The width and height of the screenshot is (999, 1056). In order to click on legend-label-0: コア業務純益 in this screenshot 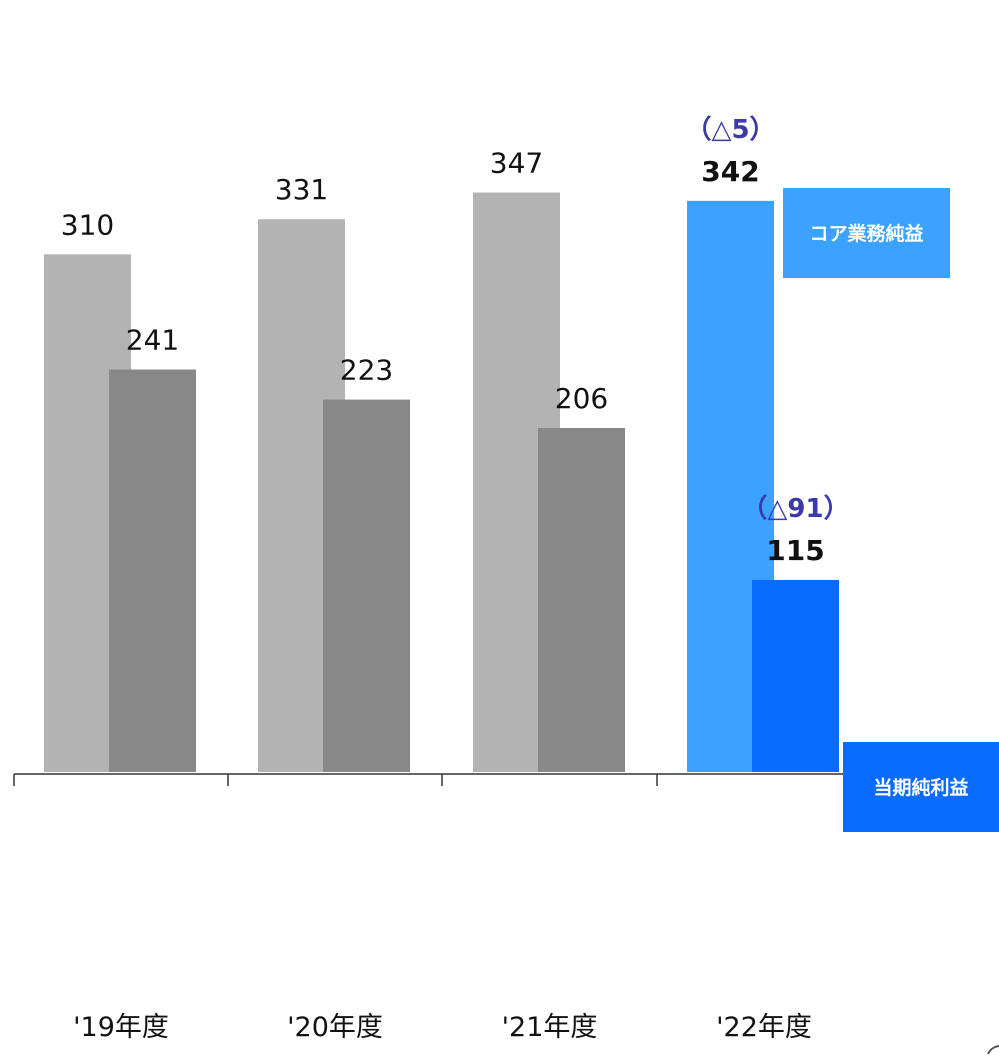, I will do `click(866, 233)`.